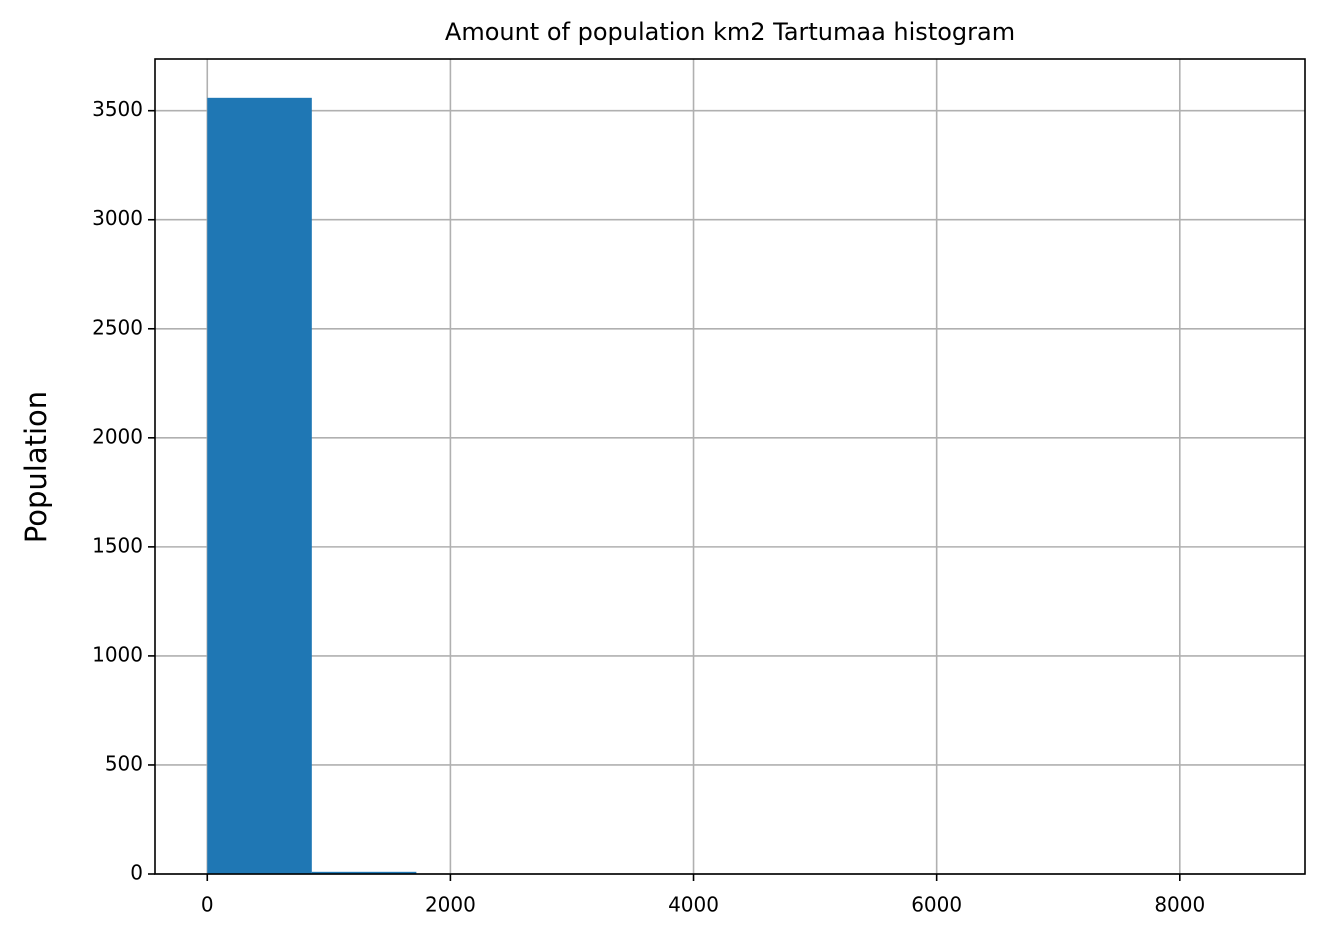 This screenshot has width=1324, height=938. What do you see at coordinates (117, 109) in the screenshot?
I see `y-tick-label: 3500` at bounding box center [117, 109].